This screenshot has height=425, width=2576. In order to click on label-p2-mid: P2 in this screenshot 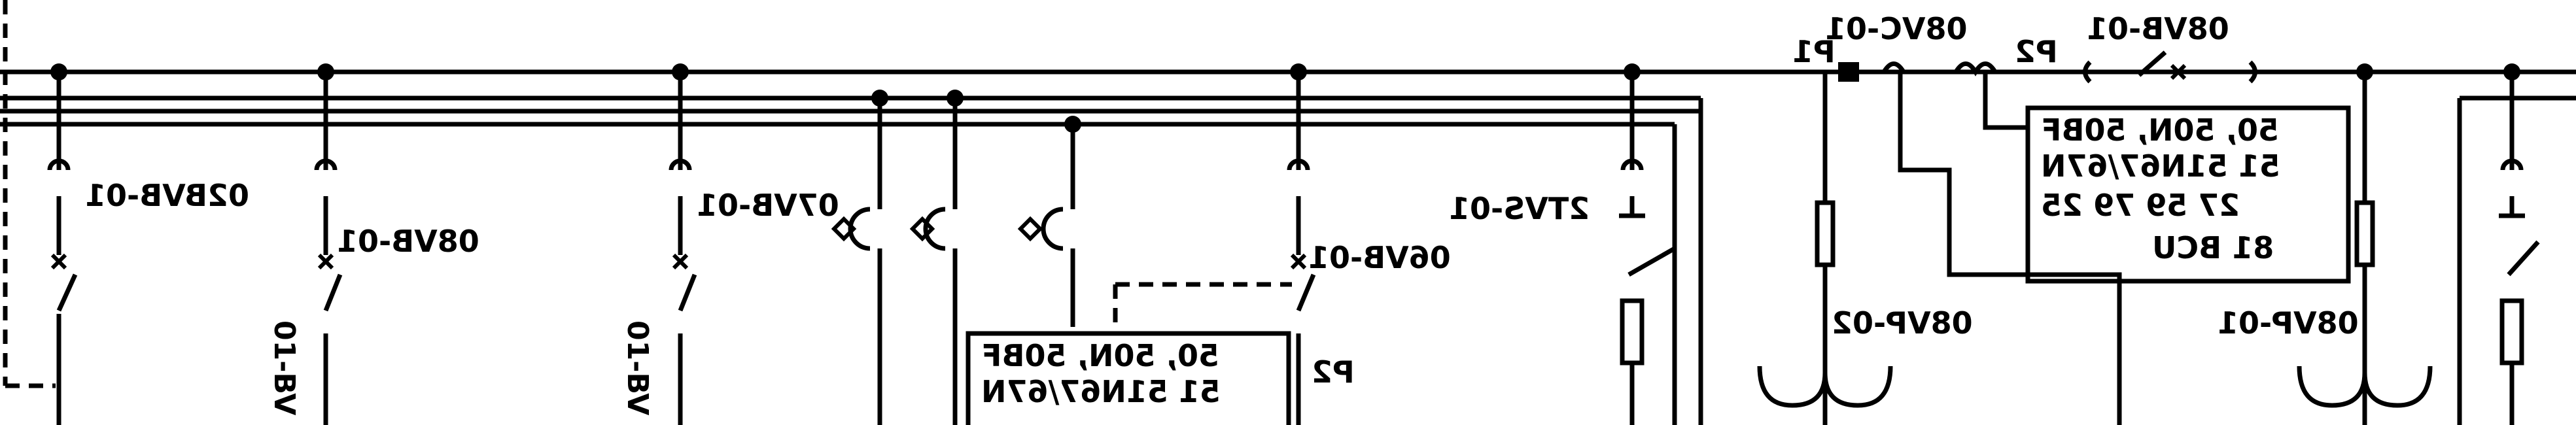, I will do `click(1333, 372)`.